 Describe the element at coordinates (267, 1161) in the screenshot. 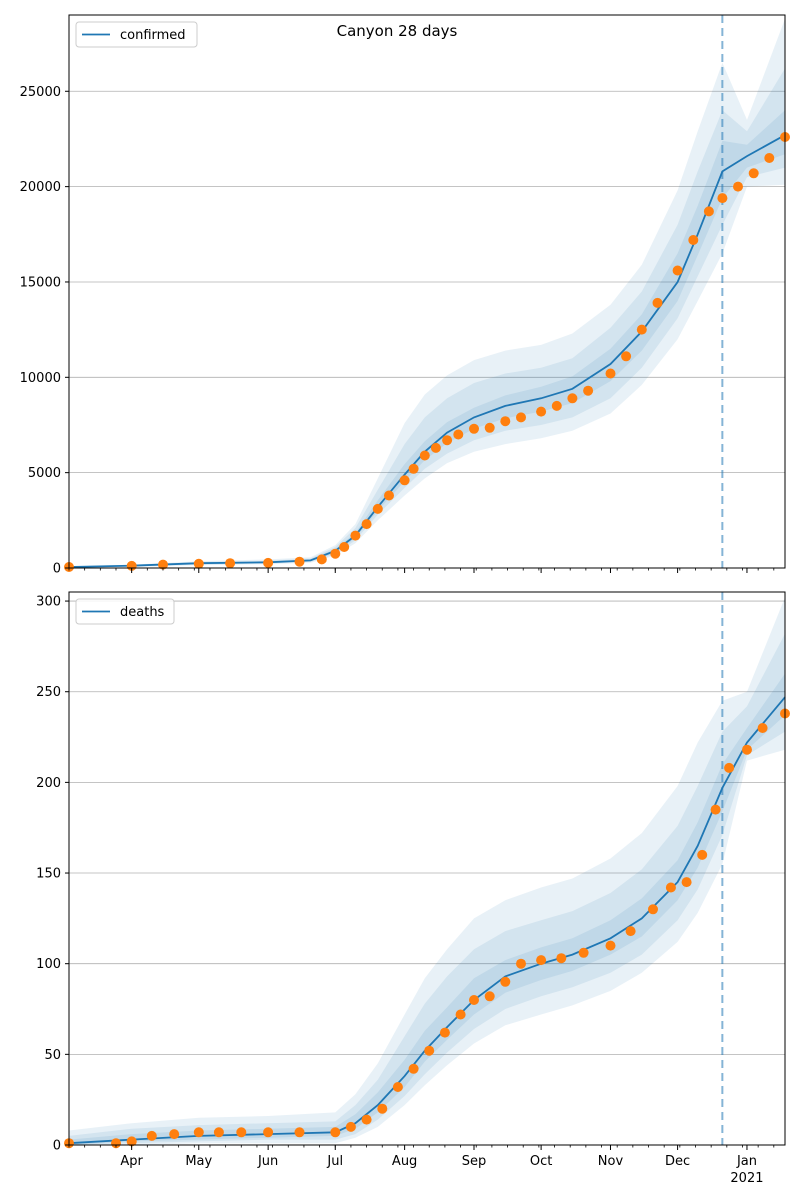

I see `x-tick-label-jun: Jun` at that location.